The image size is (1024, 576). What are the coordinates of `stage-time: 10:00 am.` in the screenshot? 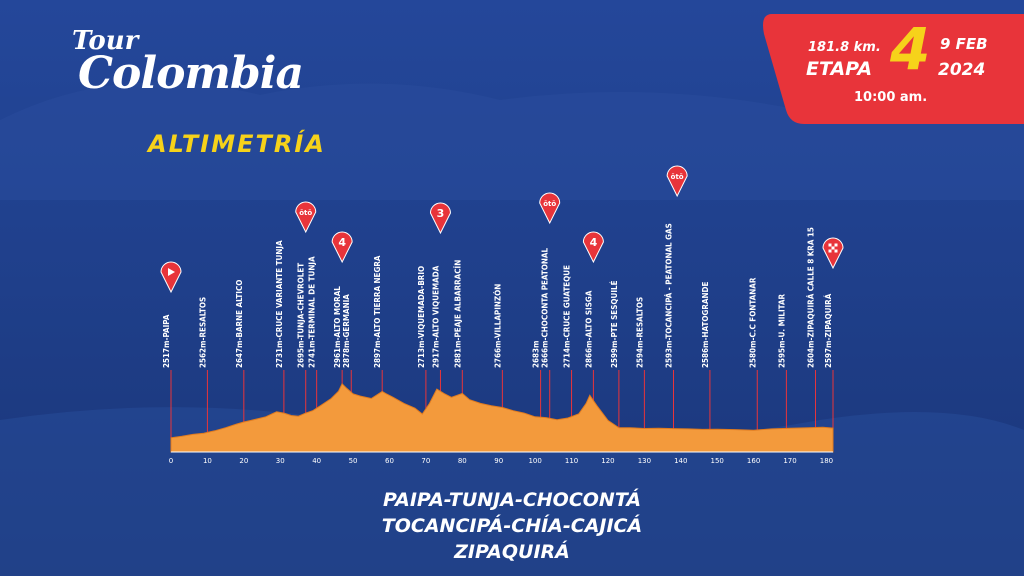 It's located at (891, 97).